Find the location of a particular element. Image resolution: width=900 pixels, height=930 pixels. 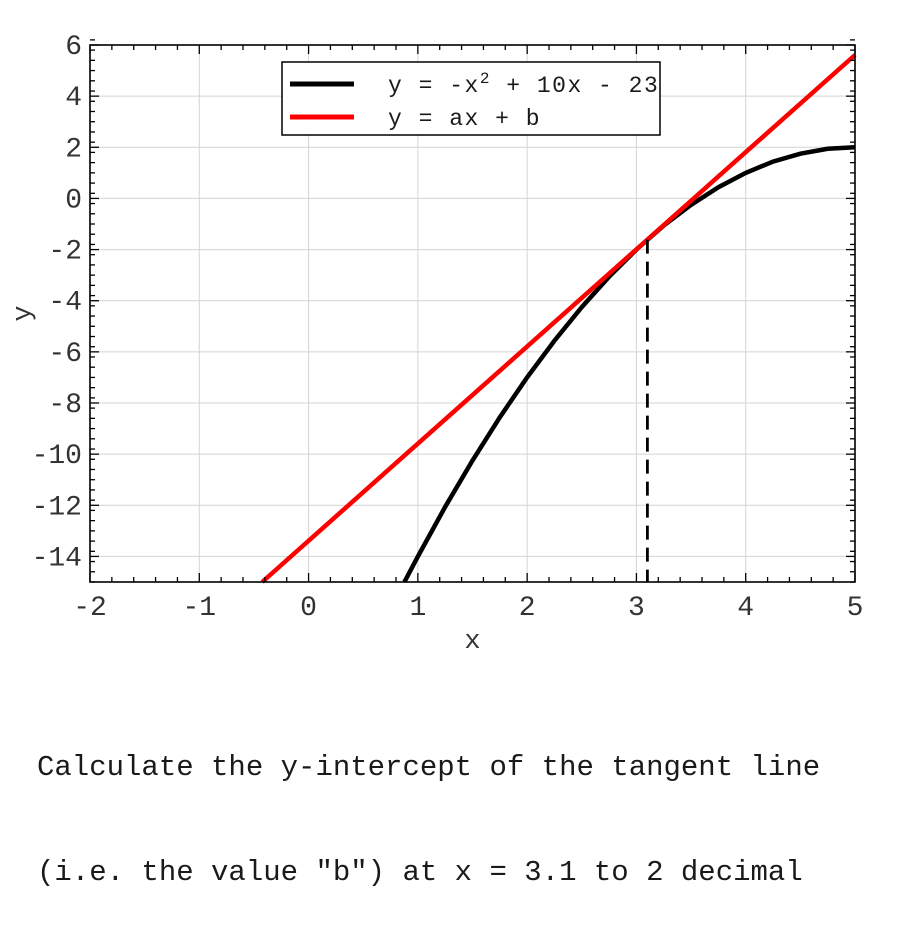

y-tick-label: -2 is located at coordinates (65, 252).